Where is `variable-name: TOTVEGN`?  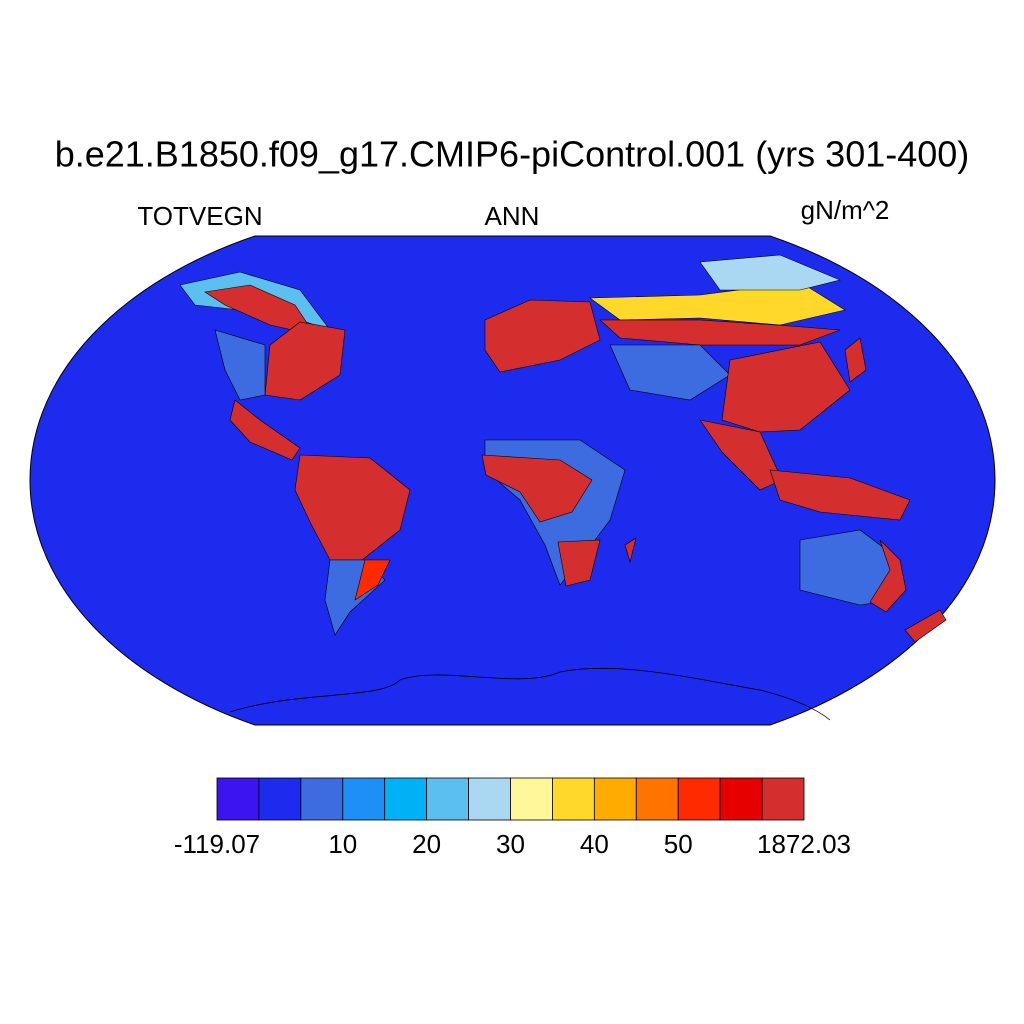
variable-name: TOTVEGN is located at coordinates (199, 216).